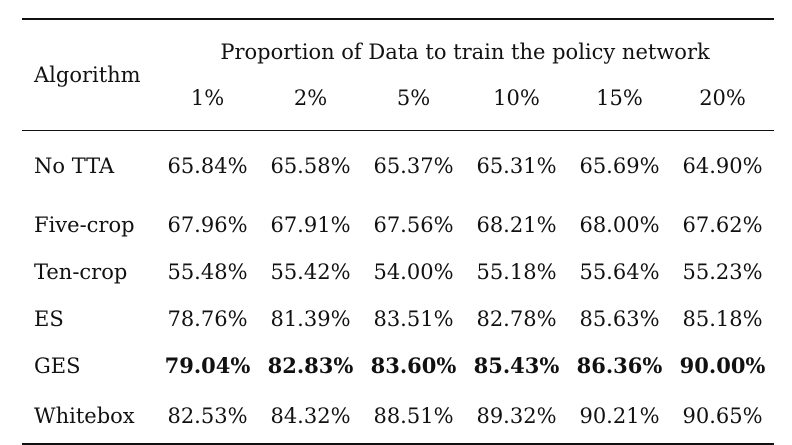 This screenshot has width=792, height=445. Describe the element at coordinates (619, 365) in the screenshot. I see `accuracy-cell-best: 86.36%` at that location.